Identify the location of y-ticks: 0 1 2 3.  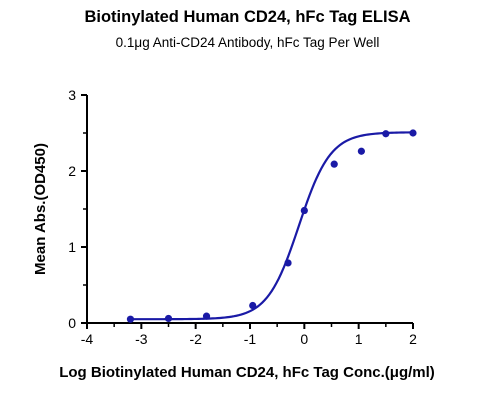
(77, 209).